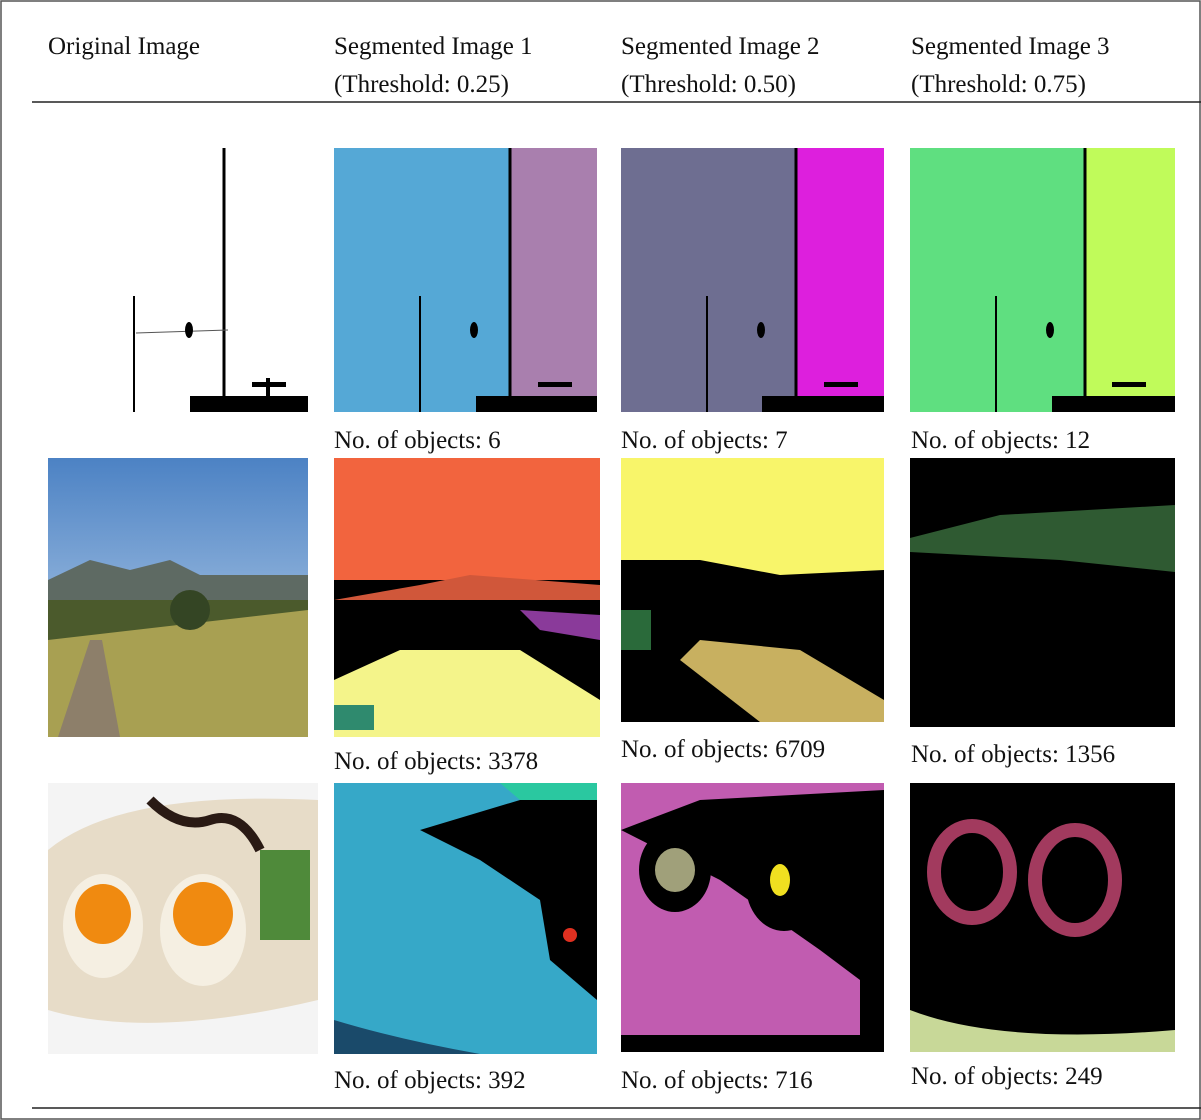 Image resolution: width=1201 pixels, height=1120 pixels. Describe the element at coordinates (124, 46) in the screenshot. I see `column-header: Original Image` at that location.